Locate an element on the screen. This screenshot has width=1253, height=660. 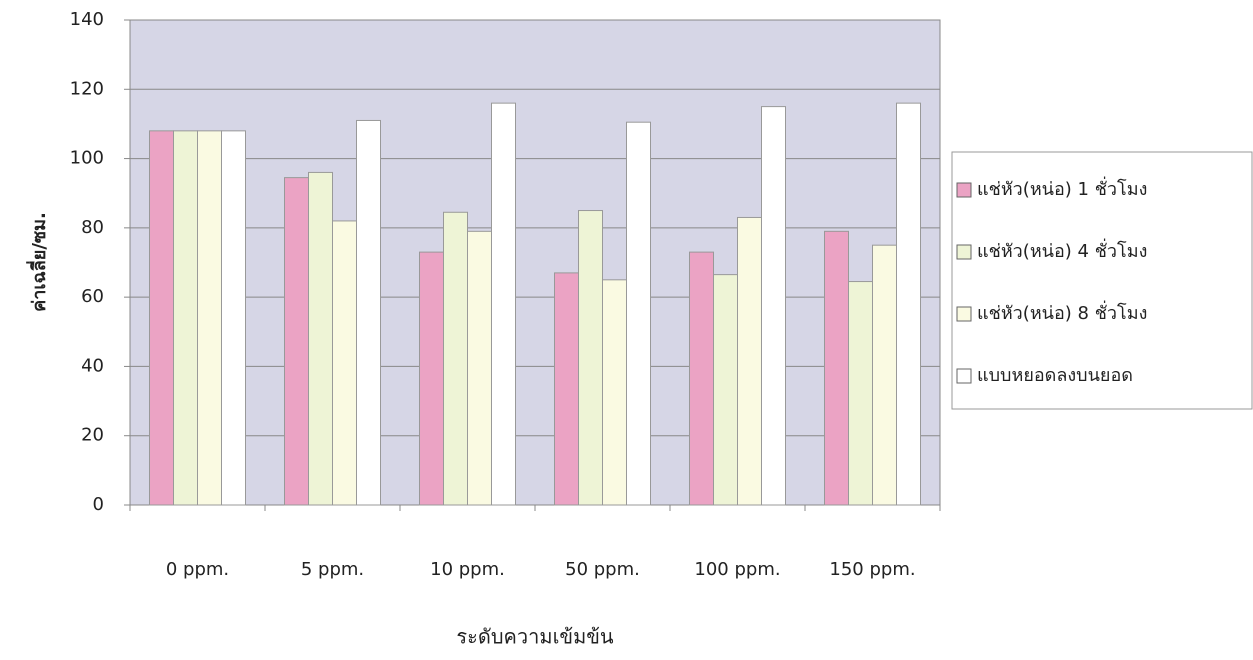
y-tick-label: 80 is located at coordinates (92, 227).